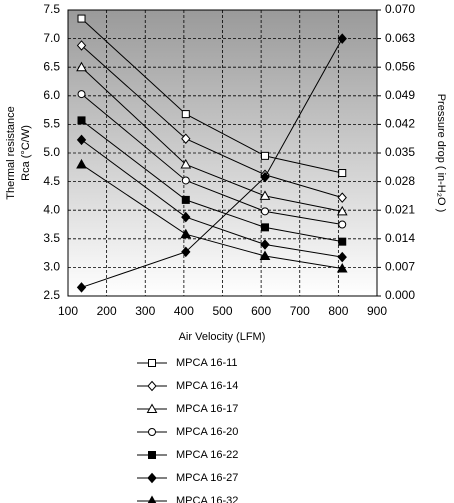  What do you see at coordinates (51, 9) in the screenshot?
I see `y-tick-label: 7.5` at bounding box center [51, 9].